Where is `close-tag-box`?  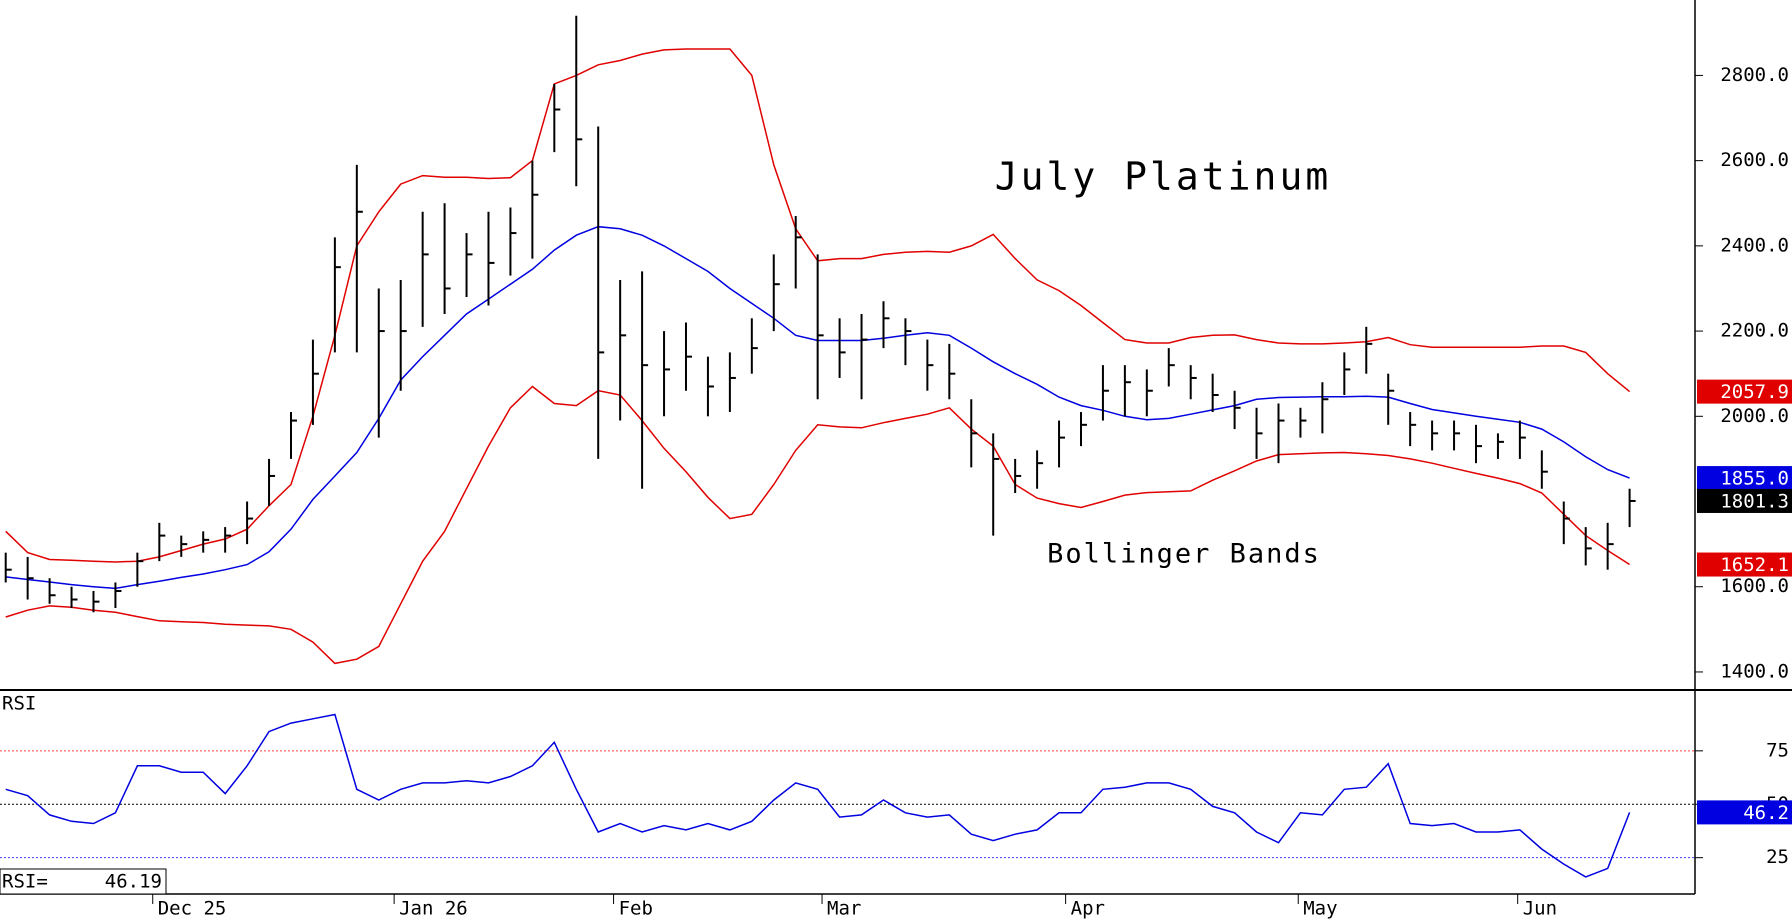
close-tag-box is located at coordinates (1744, 500).